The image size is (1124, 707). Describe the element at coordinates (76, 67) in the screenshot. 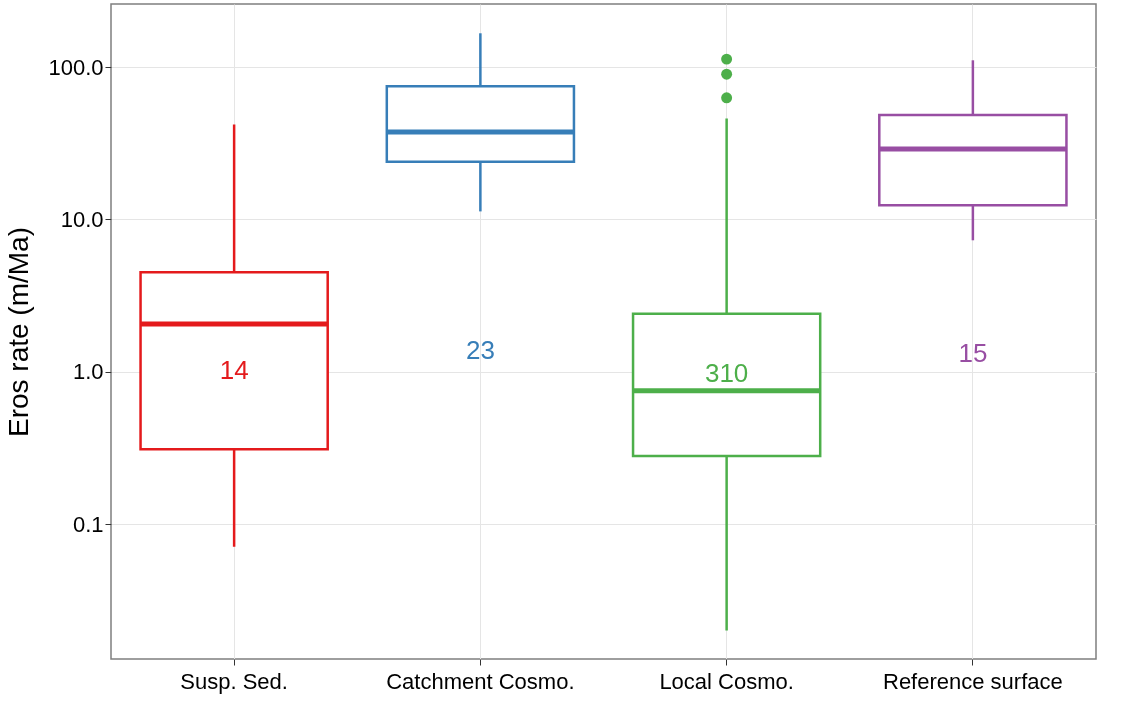

I see `y-tick-label: 100.0` at that location.